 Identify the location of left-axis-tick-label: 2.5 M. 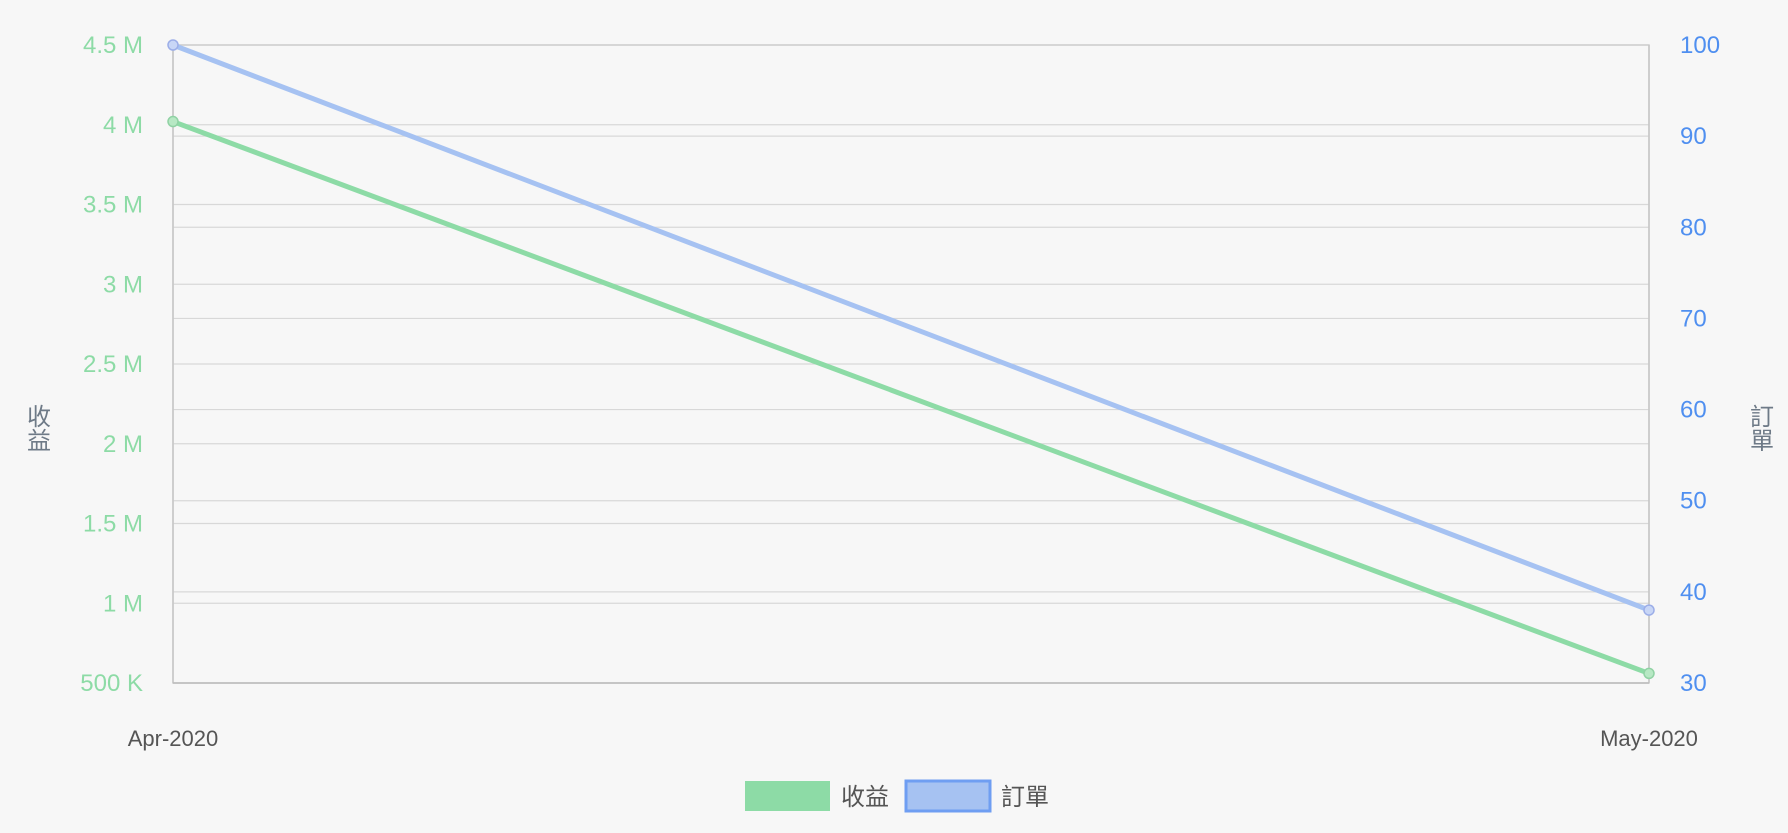
(113, 364).